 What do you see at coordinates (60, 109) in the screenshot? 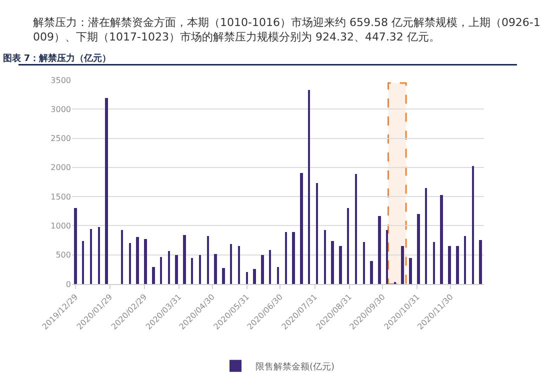
I see `y-tick-label: 3000` at bounding box center [60, 109].